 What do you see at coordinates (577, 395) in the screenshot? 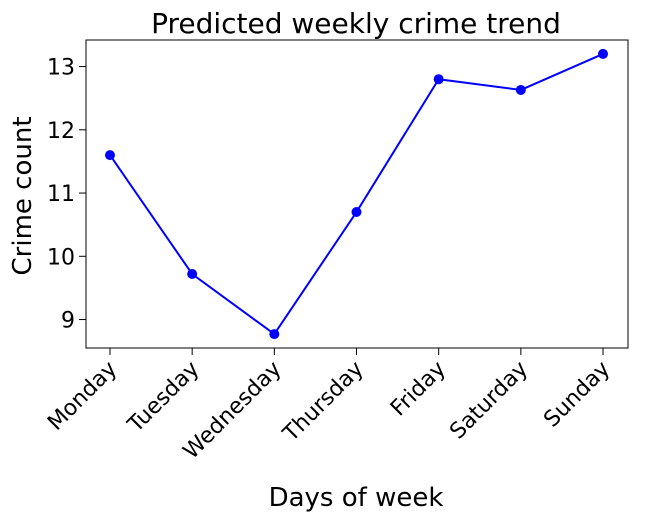
I see `x-tick-label: Sunday` at bounding box center [577, 395].